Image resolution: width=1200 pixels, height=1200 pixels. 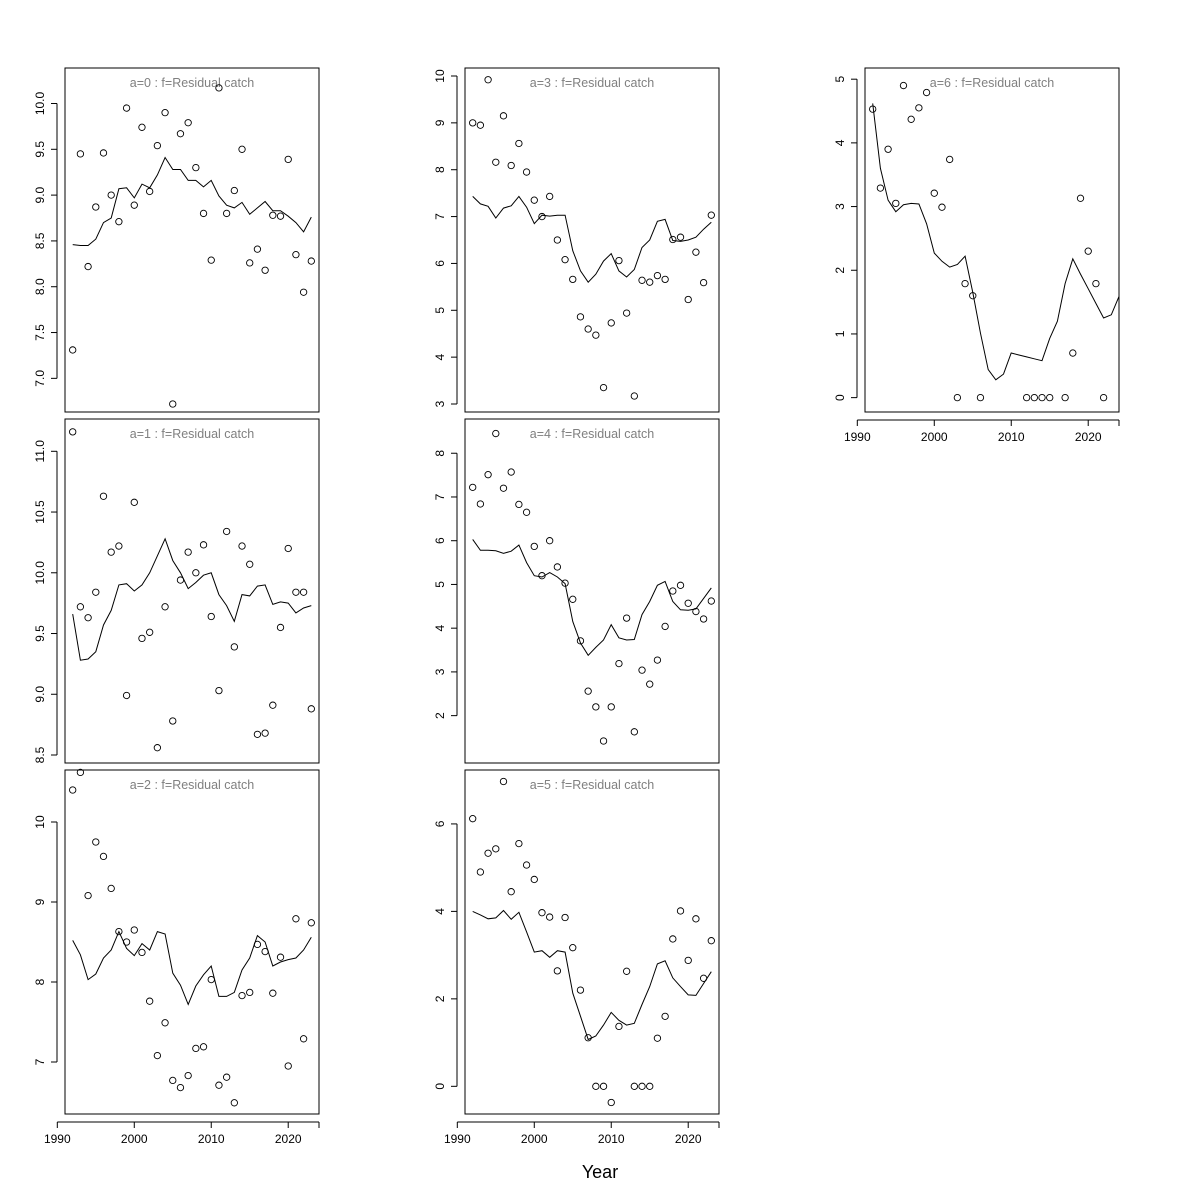 I want to click on panel-title: a=3 : f=Residual catch, so click(x=592, y=83).